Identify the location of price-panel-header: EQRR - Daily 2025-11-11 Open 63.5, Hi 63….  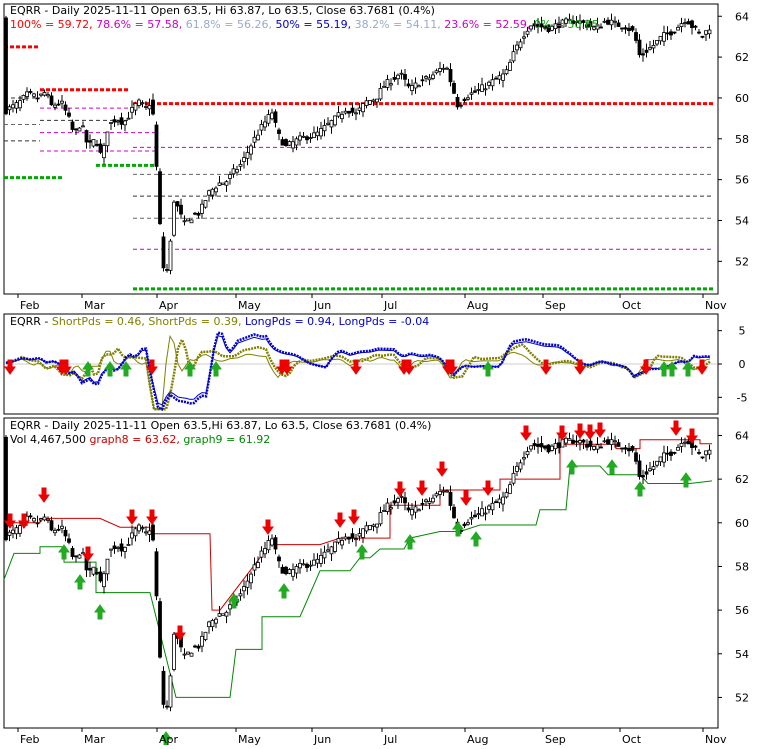
(222, 10).